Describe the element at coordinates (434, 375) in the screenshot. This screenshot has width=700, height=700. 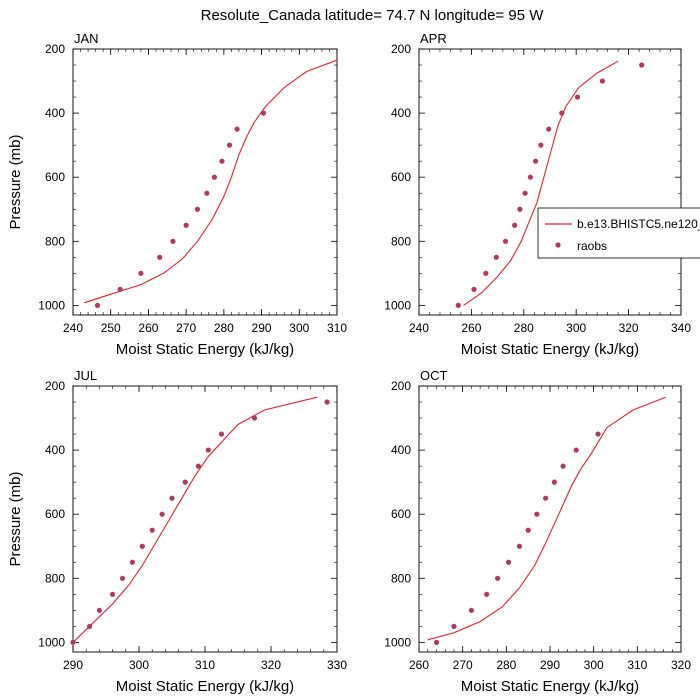
I see `panel-label: OCT` at that location.